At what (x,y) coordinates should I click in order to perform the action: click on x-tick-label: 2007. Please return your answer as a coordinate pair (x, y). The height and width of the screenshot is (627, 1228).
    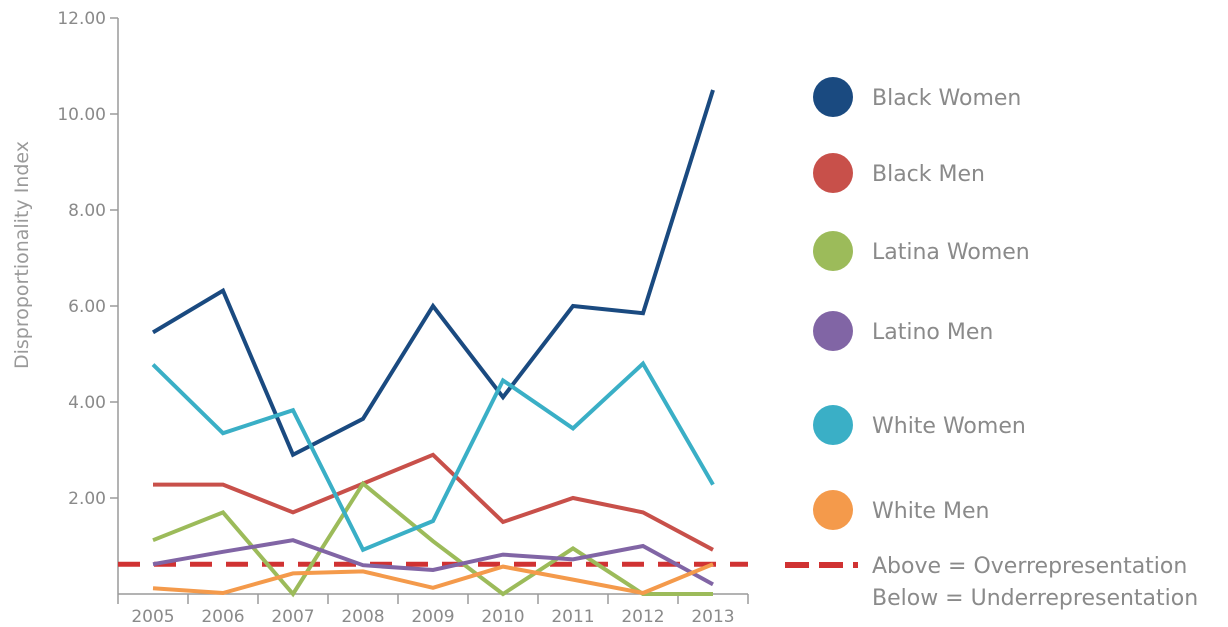
    Looking at the image, I should click on (292, 617).